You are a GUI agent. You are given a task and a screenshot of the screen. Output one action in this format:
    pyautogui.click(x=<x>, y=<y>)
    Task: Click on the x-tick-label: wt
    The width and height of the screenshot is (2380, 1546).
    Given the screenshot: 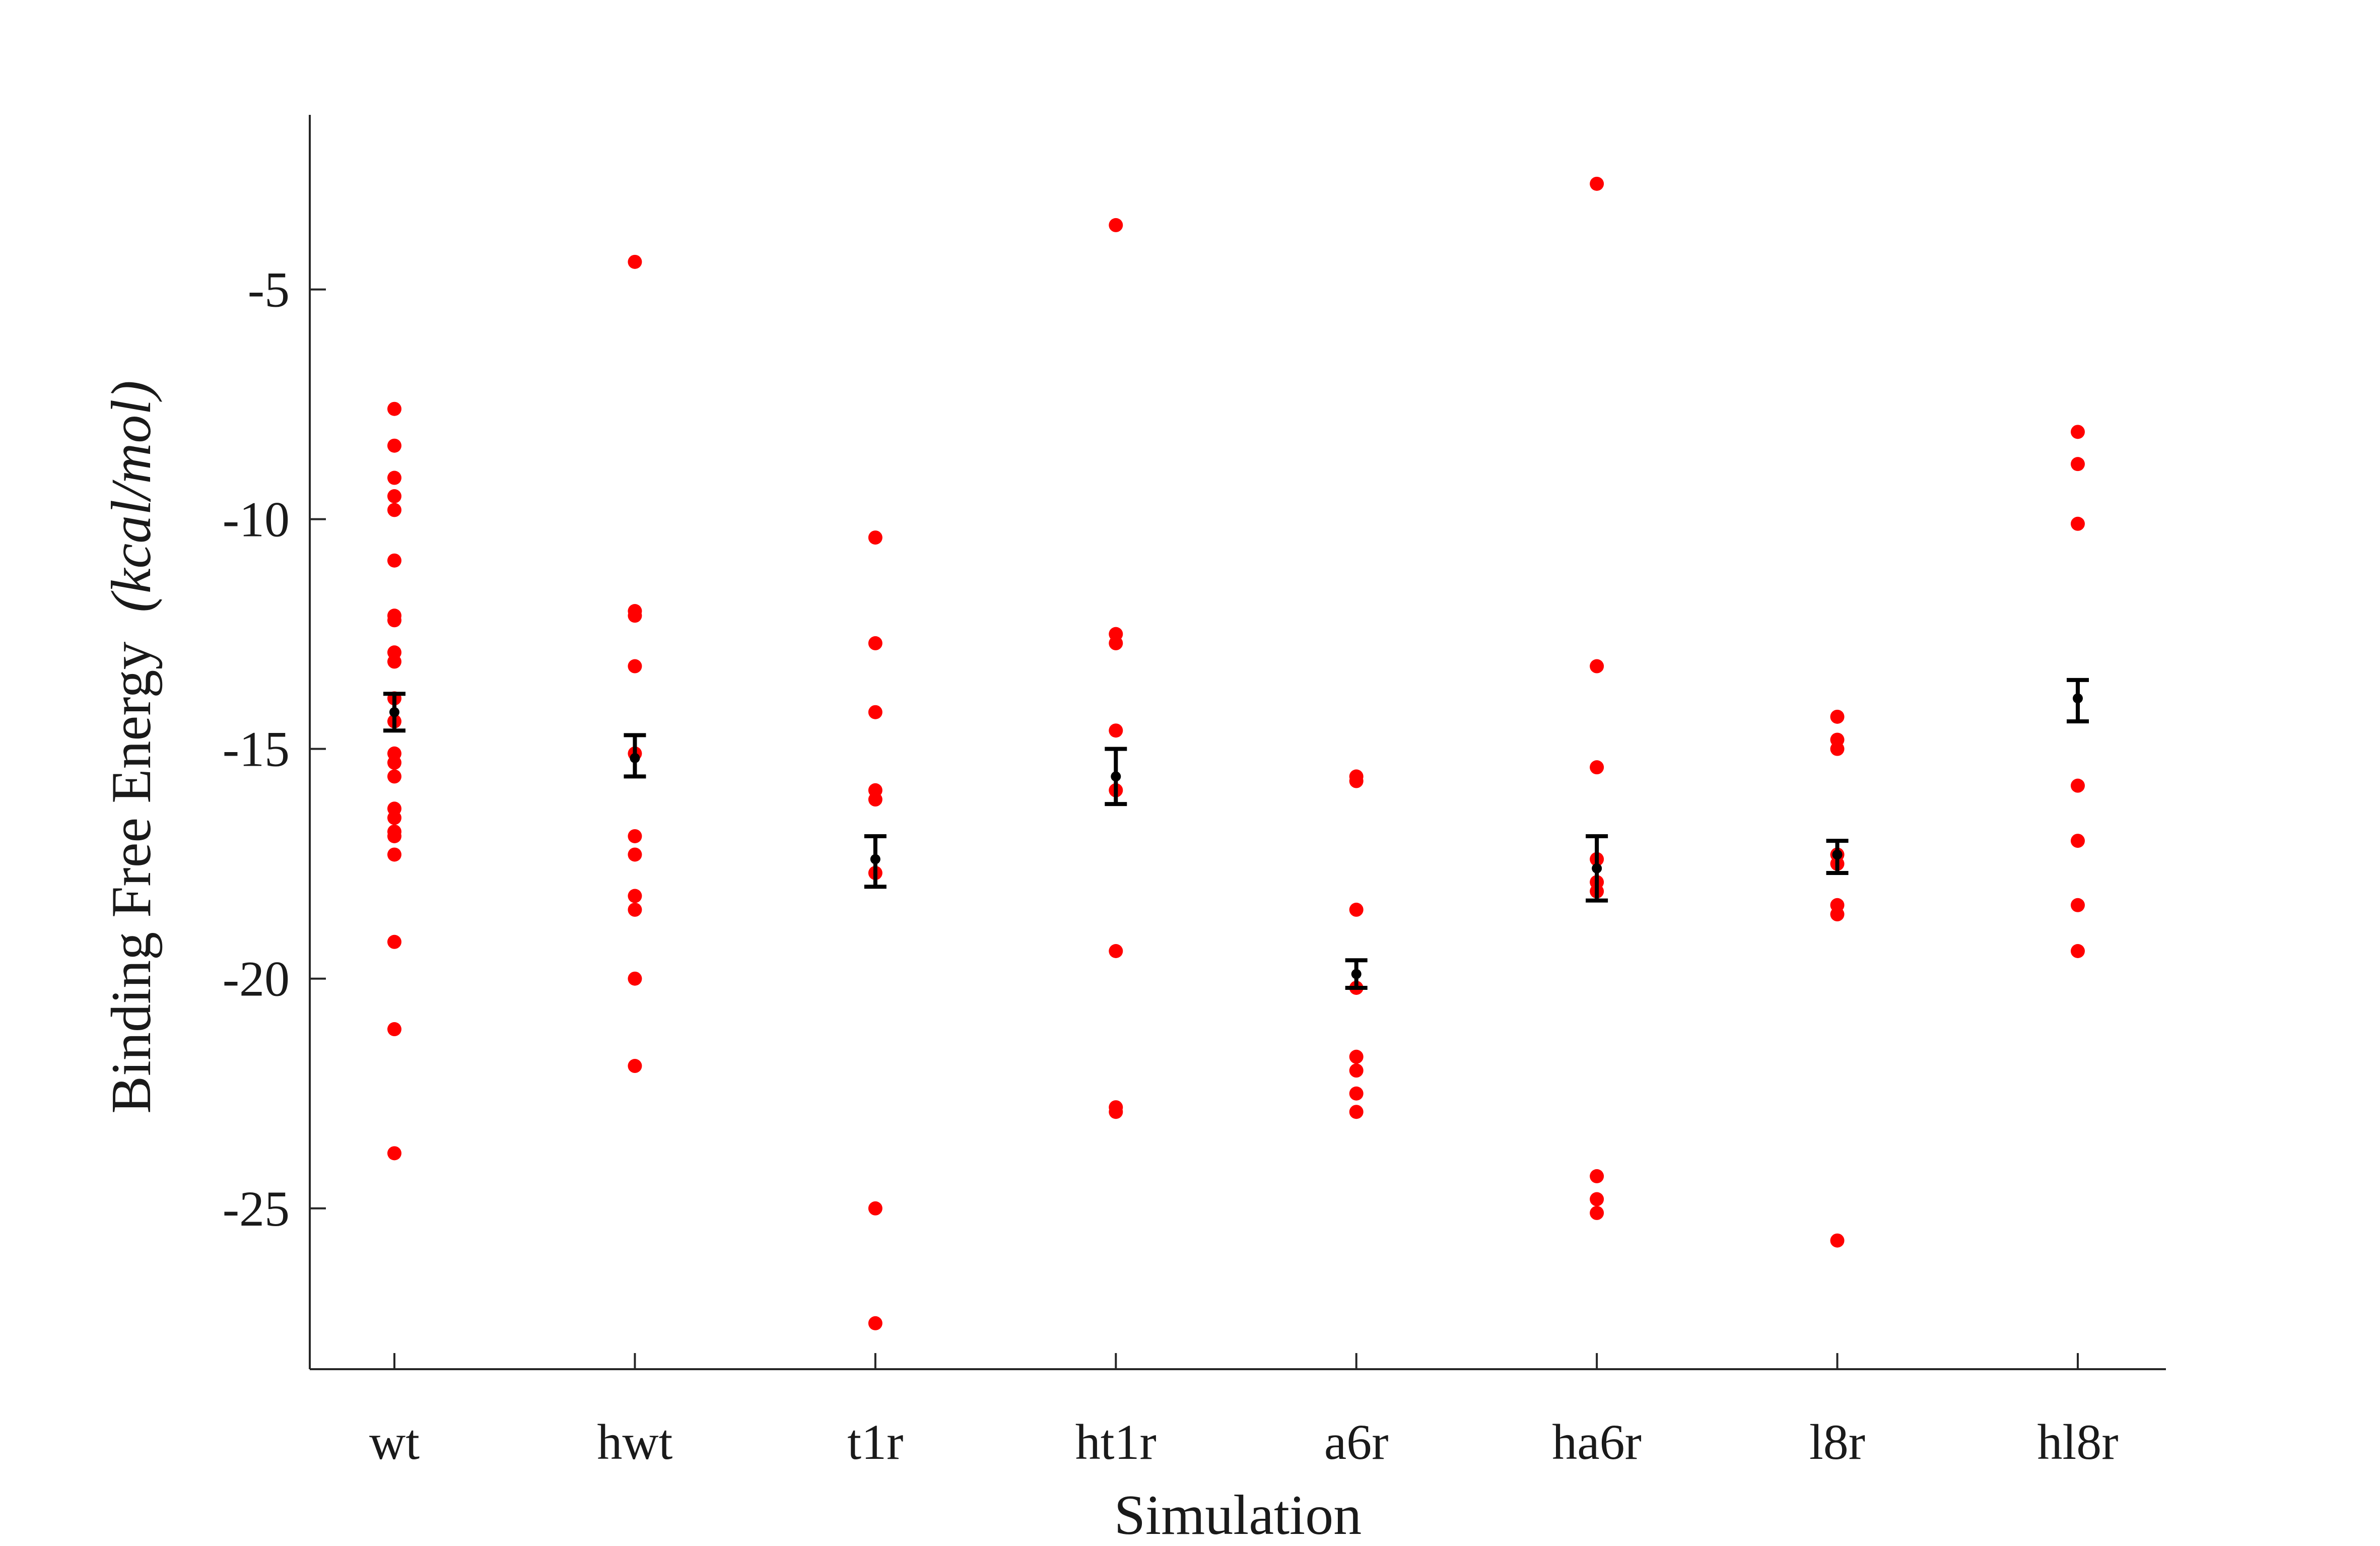 What is the action you would take?
    pyautogui.click(x=394, y=1442)
    